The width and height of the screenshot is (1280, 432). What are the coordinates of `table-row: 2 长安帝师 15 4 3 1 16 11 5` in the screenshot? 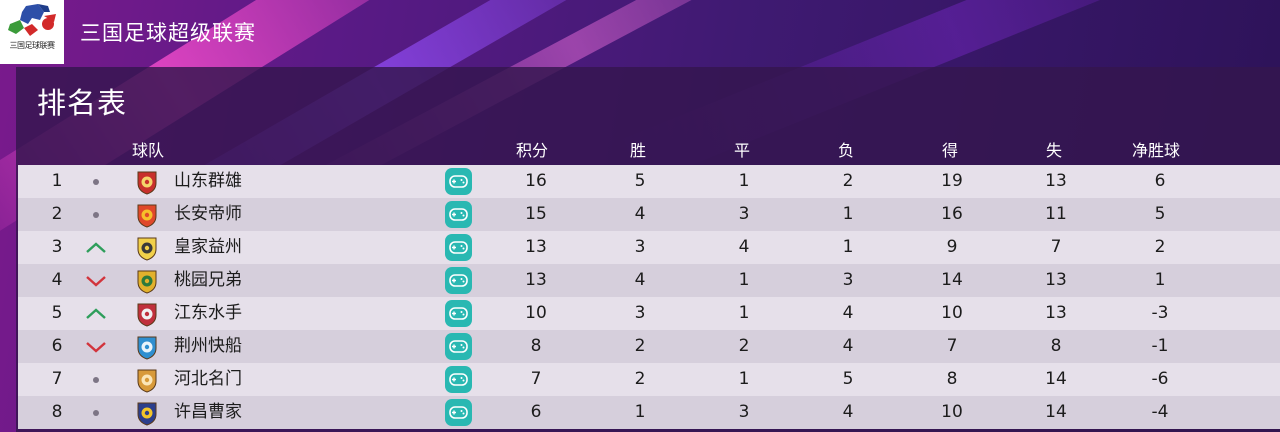 It's located at (649, 214).